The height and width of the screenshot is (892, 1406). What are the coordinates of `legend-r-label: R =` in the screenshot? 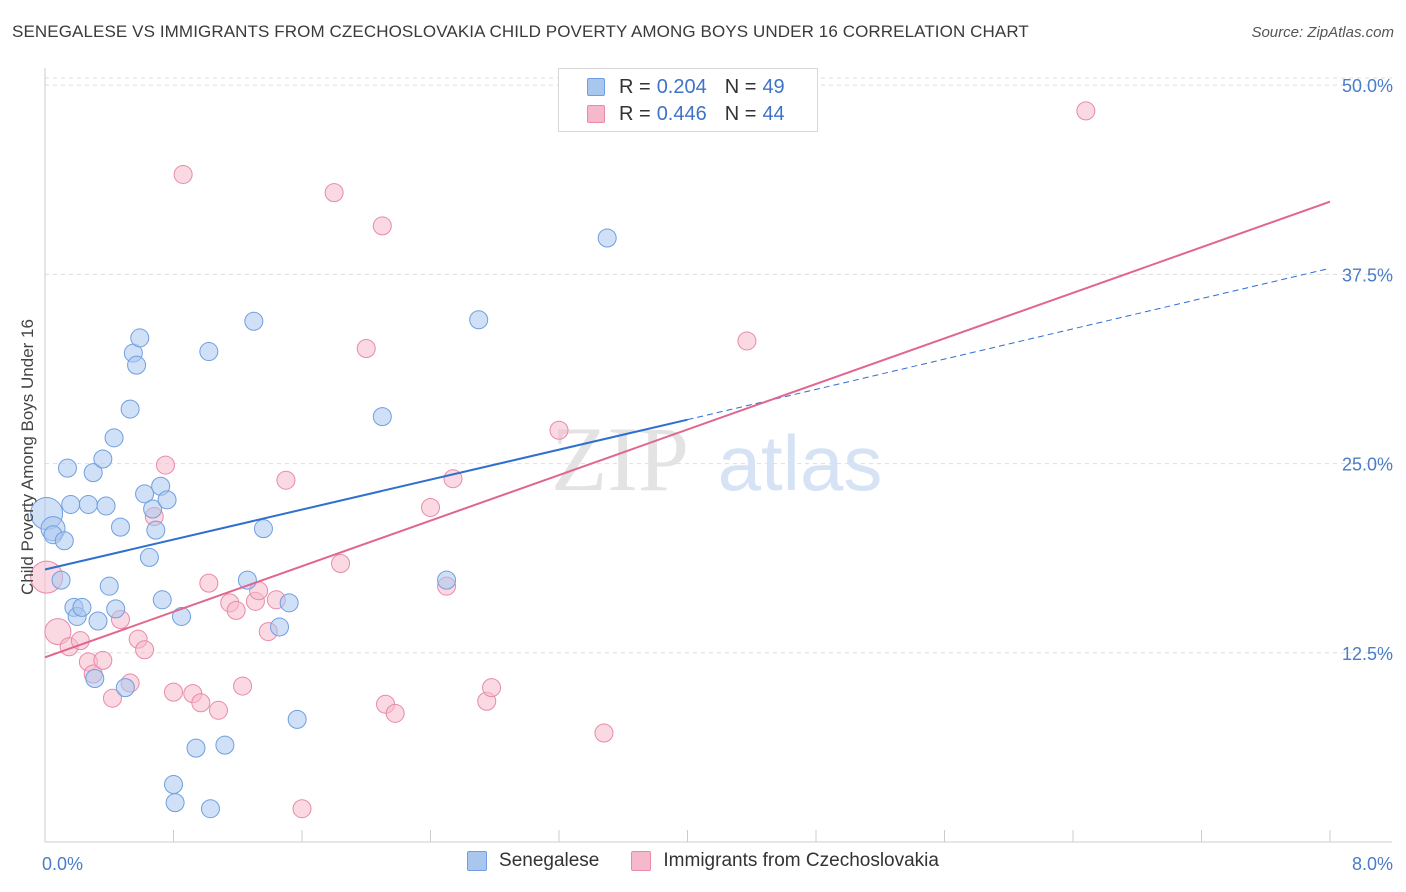 It's located at (635, 86).